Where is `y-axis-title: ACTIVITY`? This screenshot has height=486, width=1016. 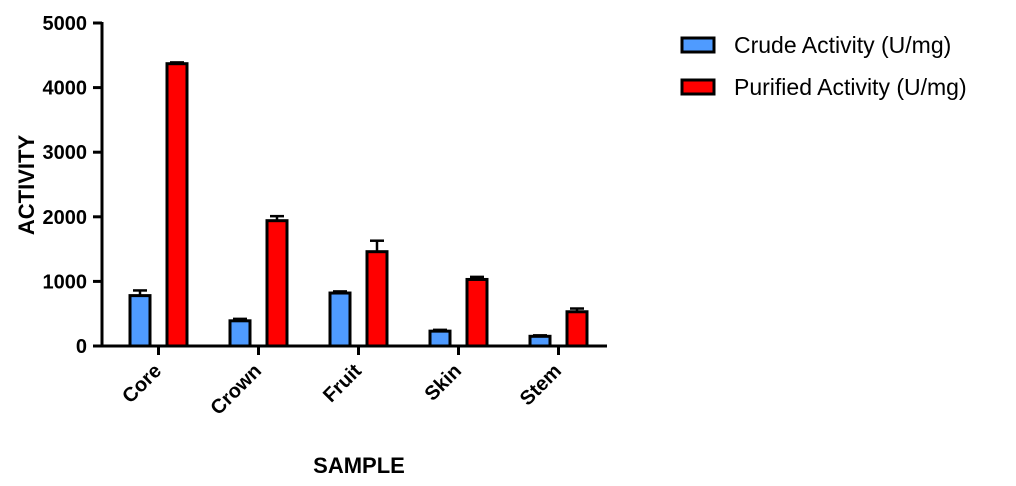 y-axis-title: ACTIVITY is located at coordinates (26, 185).